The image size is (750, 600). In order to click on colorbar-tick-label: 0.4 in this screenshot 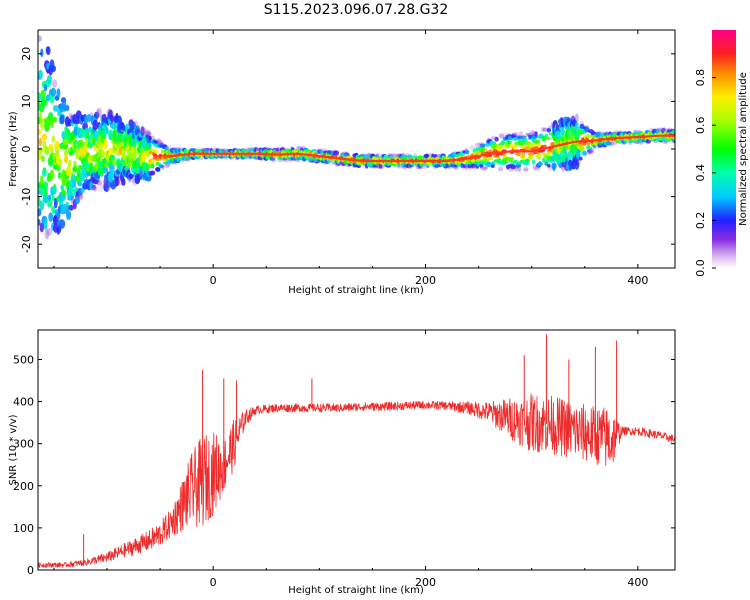, I will do `click(700, 173)`.